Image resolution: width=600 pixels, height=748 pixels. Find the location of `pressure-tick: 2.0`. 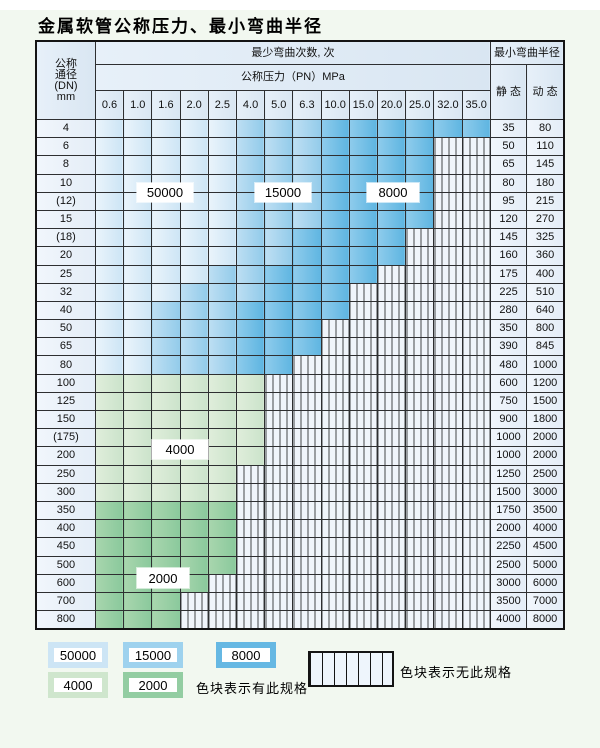

pressure-tick: 2.0 is located at coordinates (194, 105).